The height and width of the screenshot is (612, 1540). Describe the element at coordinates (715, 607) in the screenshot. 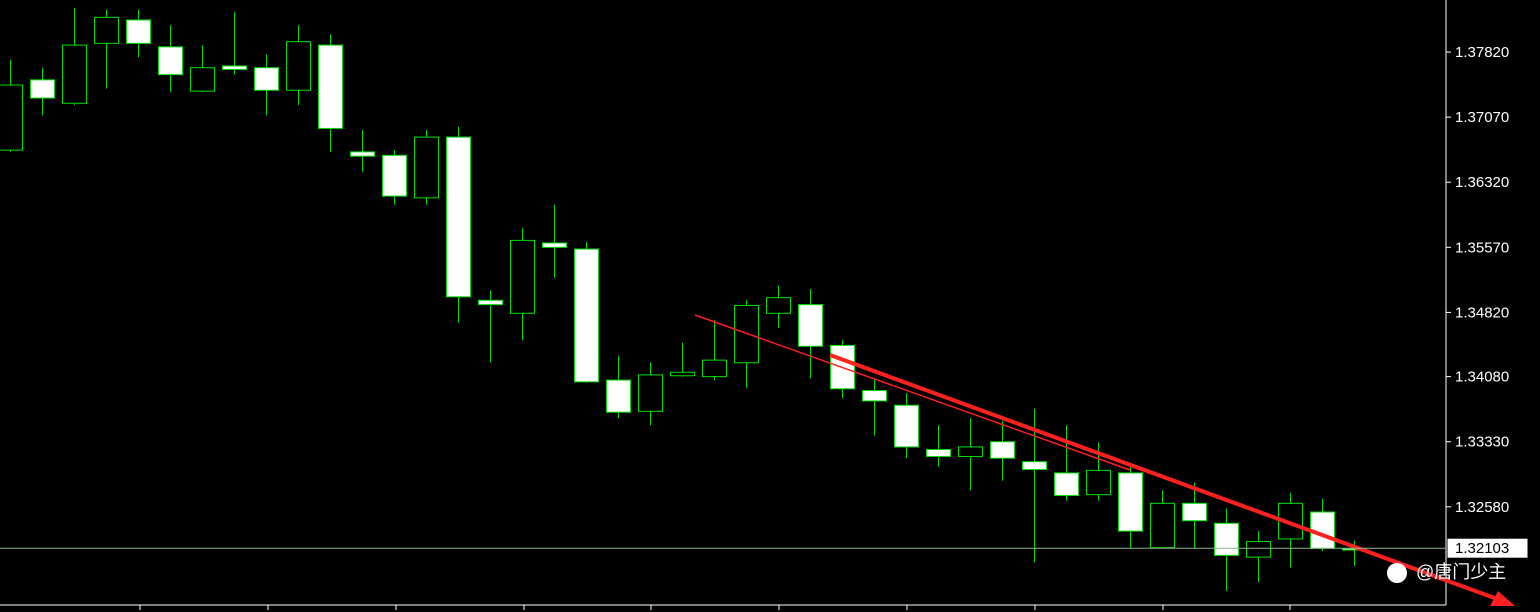

I see `x-axis-ticks` at that location.